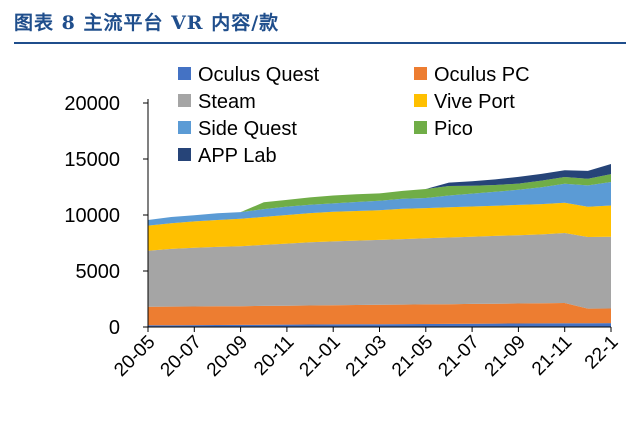  I want to click on x-tick-label: 21-09, so click(505, 356).